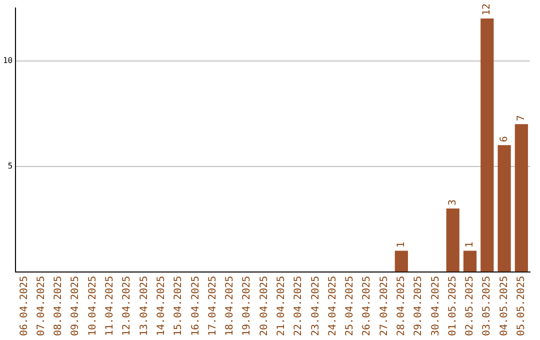 The height and width of the screenshot is (340, 540). What do you see at coordinates (92, 306) in the screenshot?
I see `x-tick-label: 10.04.2025` at bounding box center [92, 306].